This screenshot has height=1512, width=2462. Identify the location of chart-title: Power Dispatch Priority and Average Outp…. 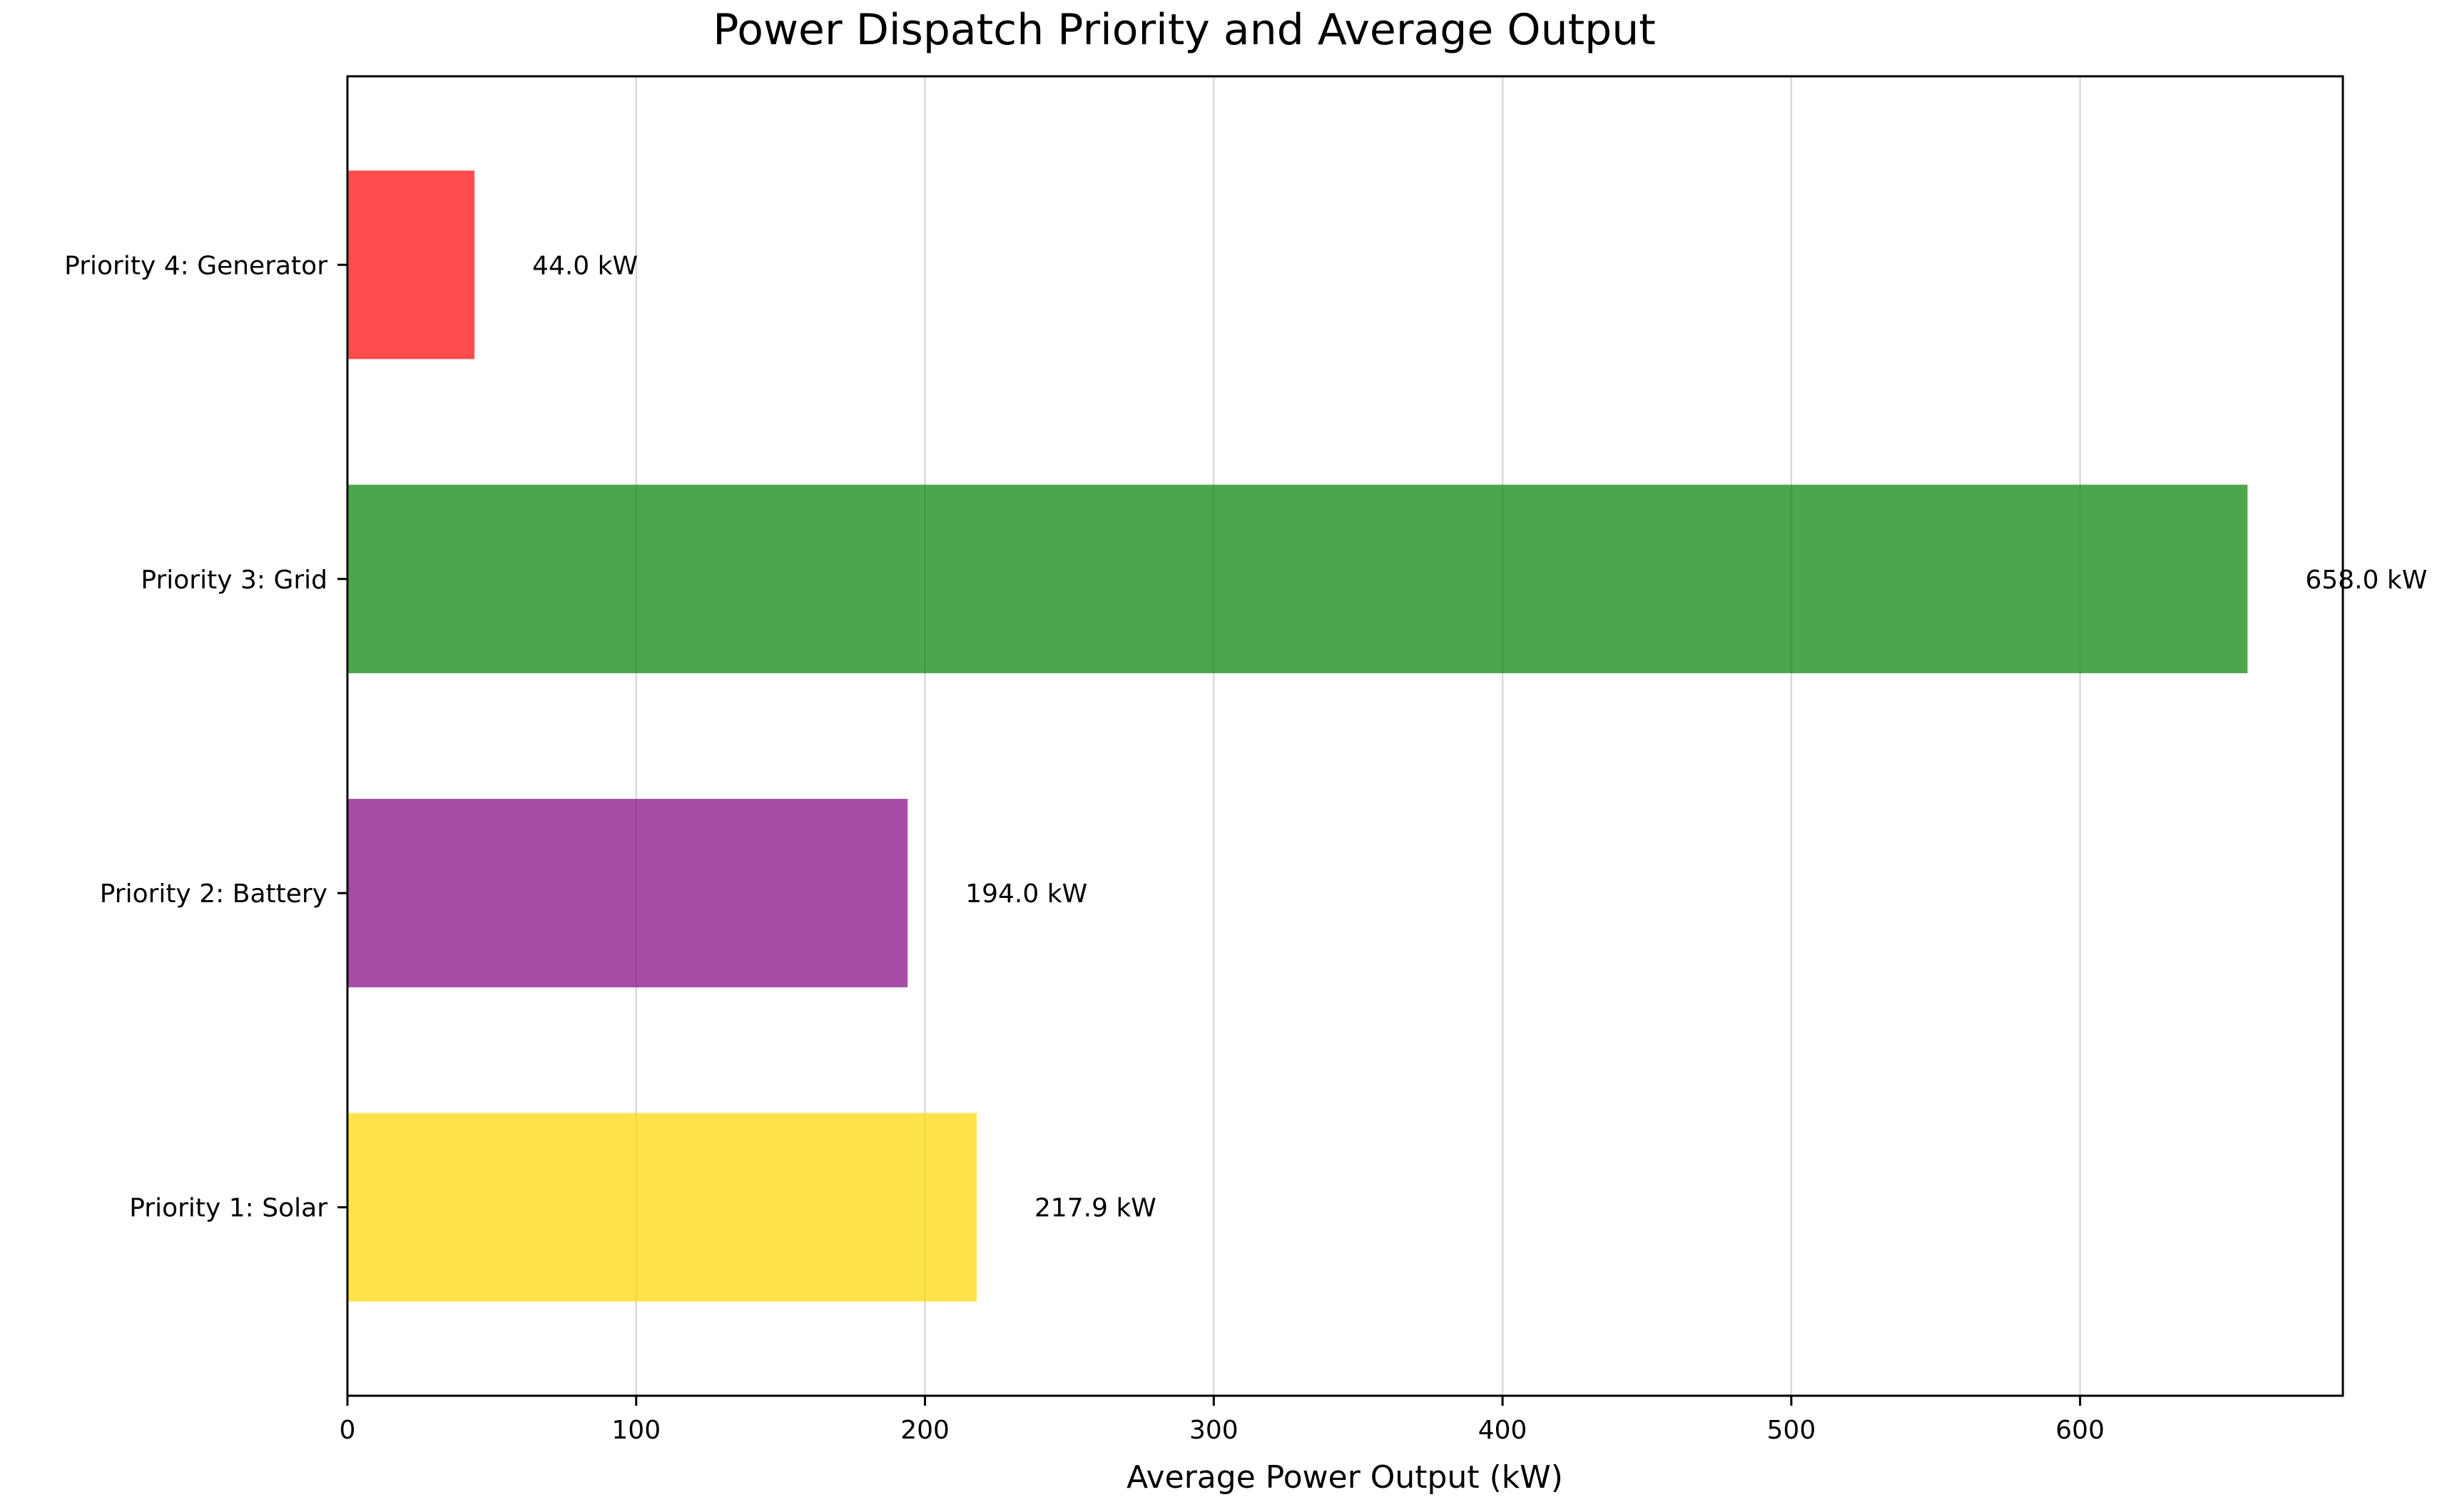
(1185, 30).